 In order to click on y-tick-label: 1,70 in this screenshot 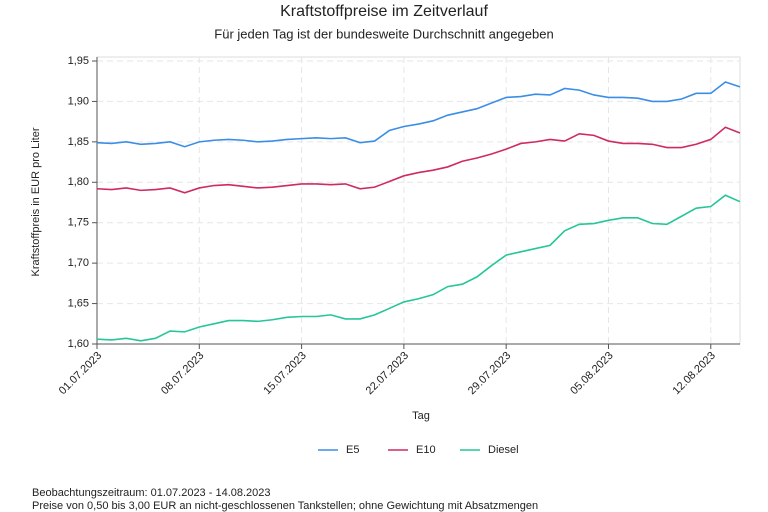, I will do `click(78, 263)`.